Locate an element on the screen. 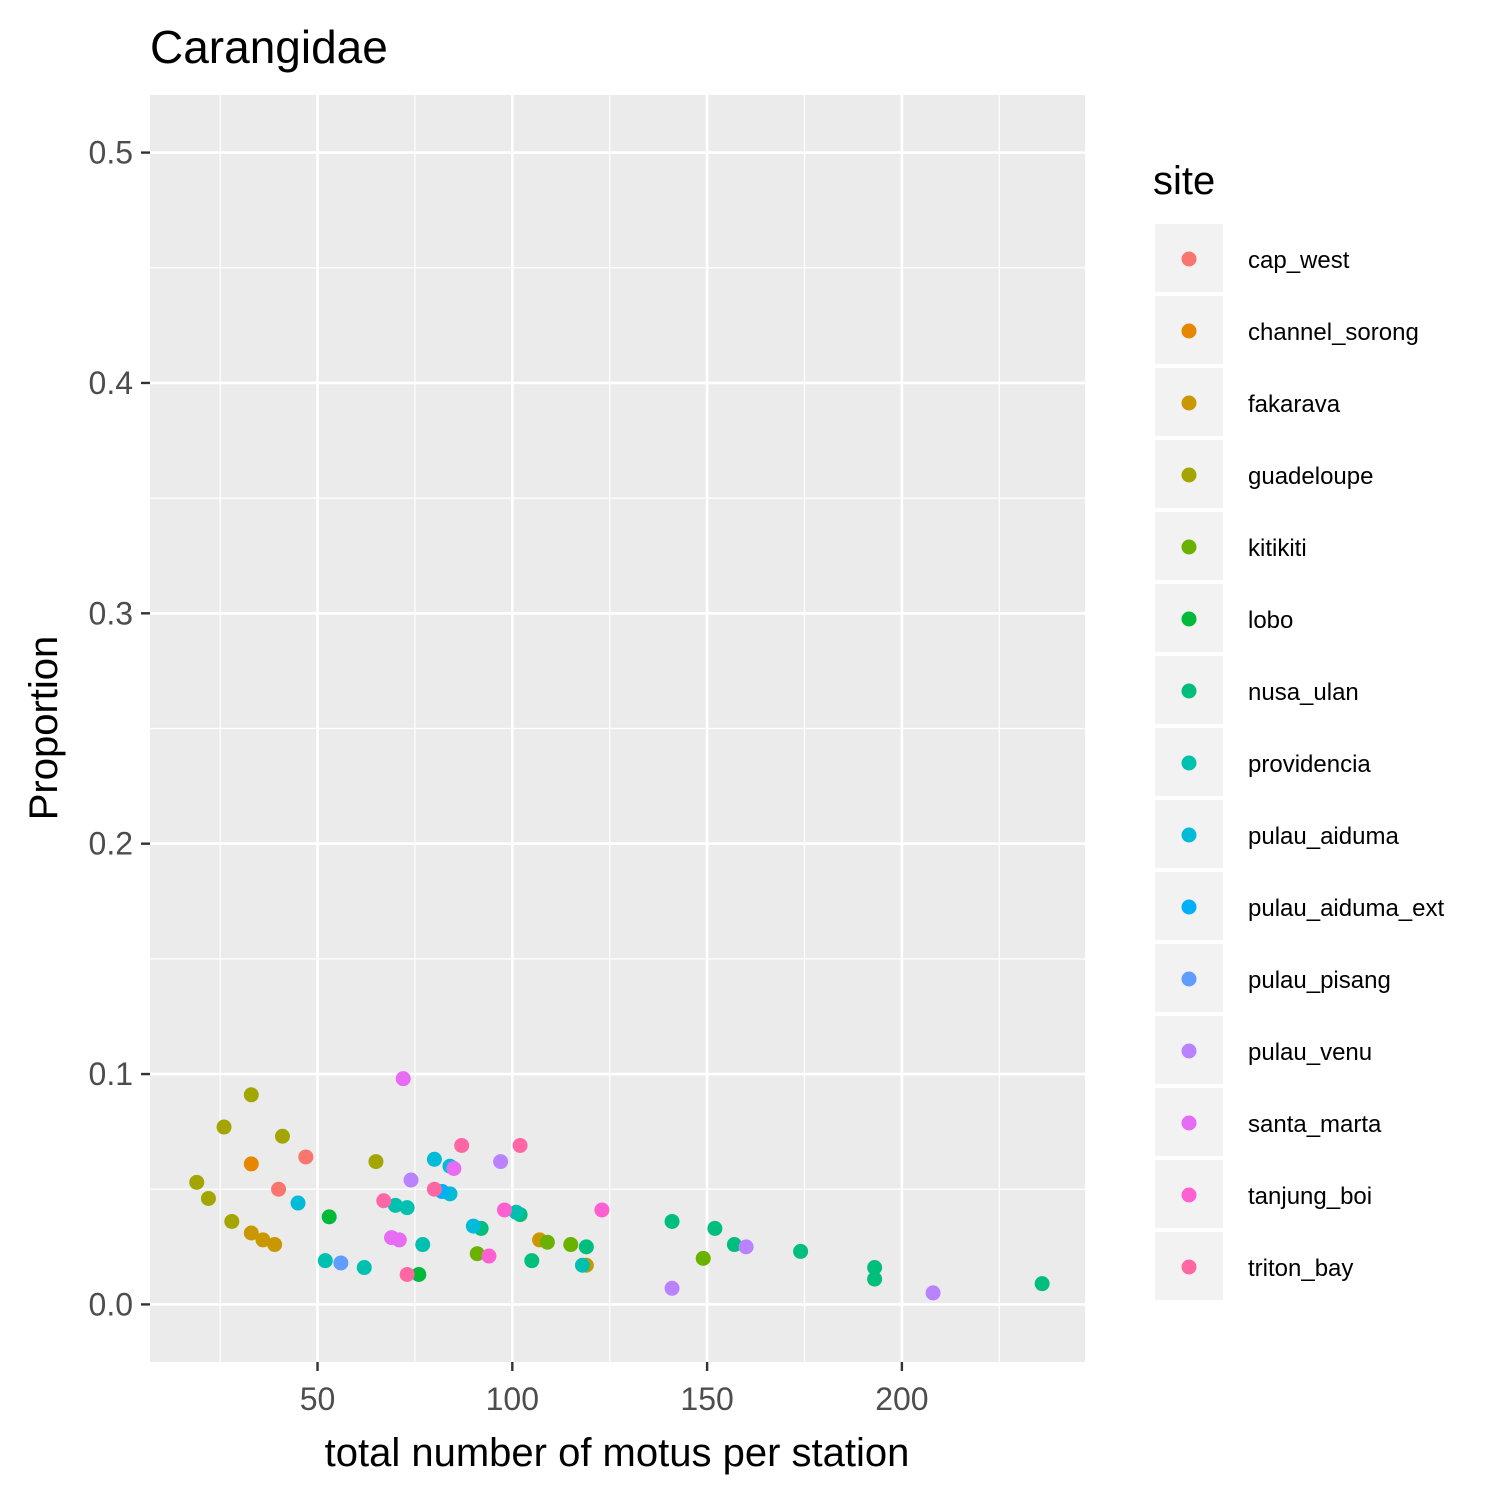  legend-item-lobo: lobo is located at coordinates (1224, 618).